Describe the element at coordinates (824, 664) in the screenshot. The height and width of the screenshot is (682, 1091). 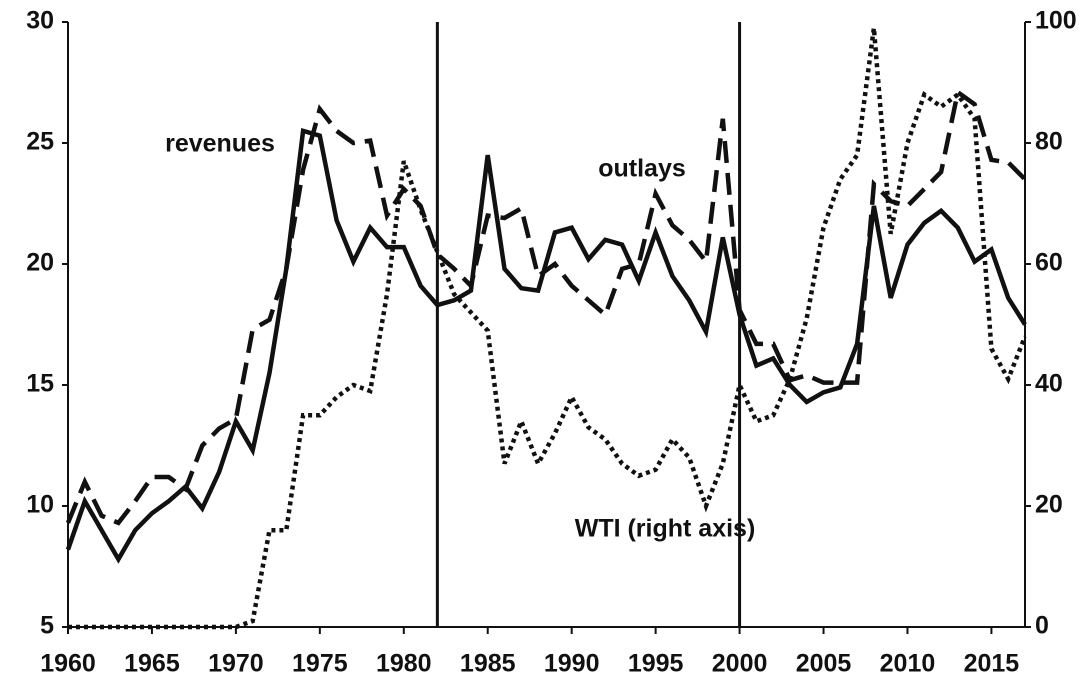
I see `x-tick-label: 2005` at that location.